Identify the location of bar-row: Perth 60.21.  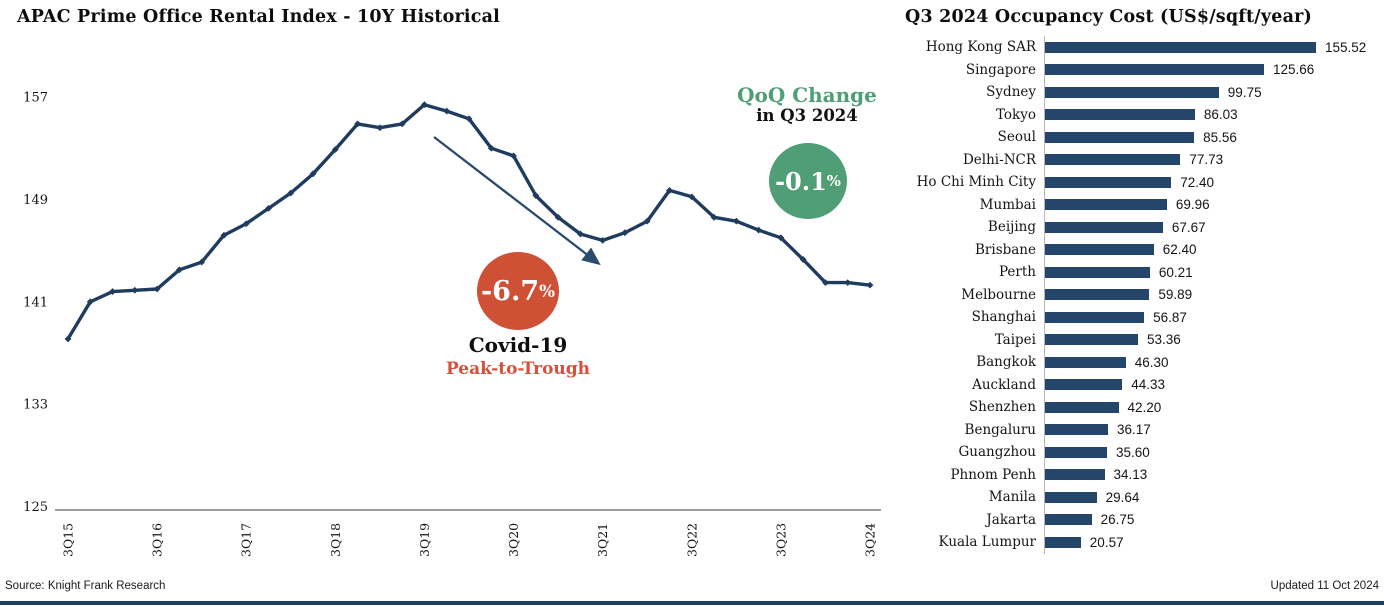
(1141, 272).